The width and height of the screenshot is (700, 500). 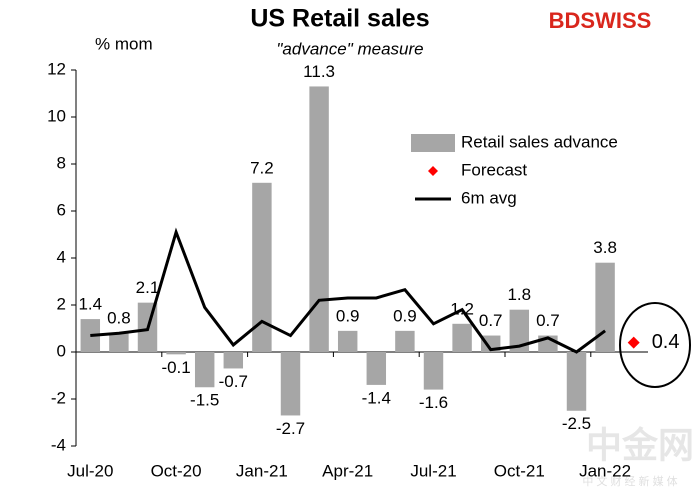 I want to click on value-label: 1.8, so click(x=519, y=294).